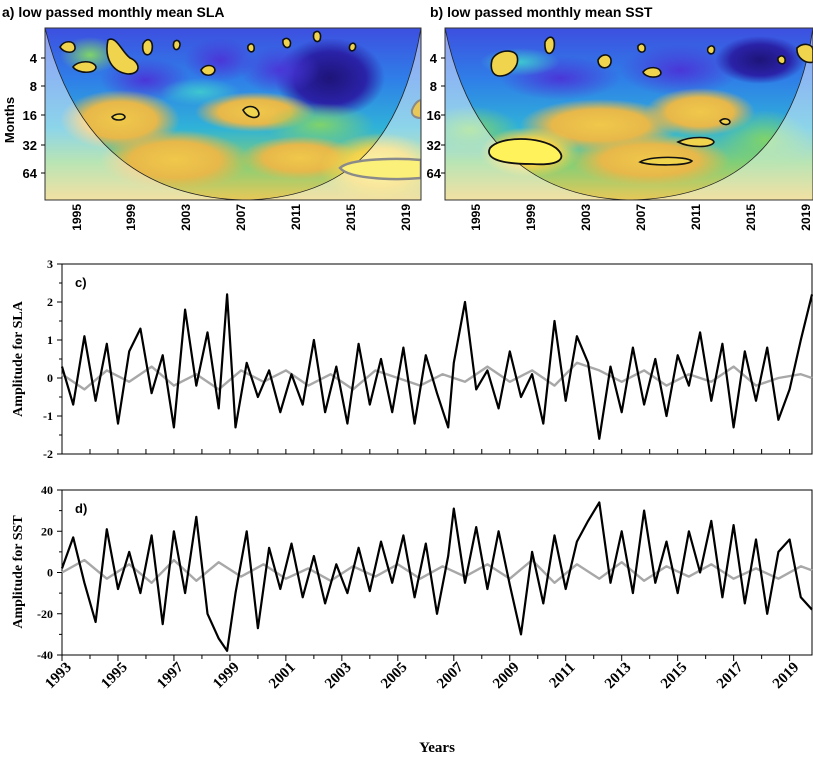 The height and width of the screenshot is (760, 813). I want to click on panel-d-x-tick-label: 1997, so click(170, 675).